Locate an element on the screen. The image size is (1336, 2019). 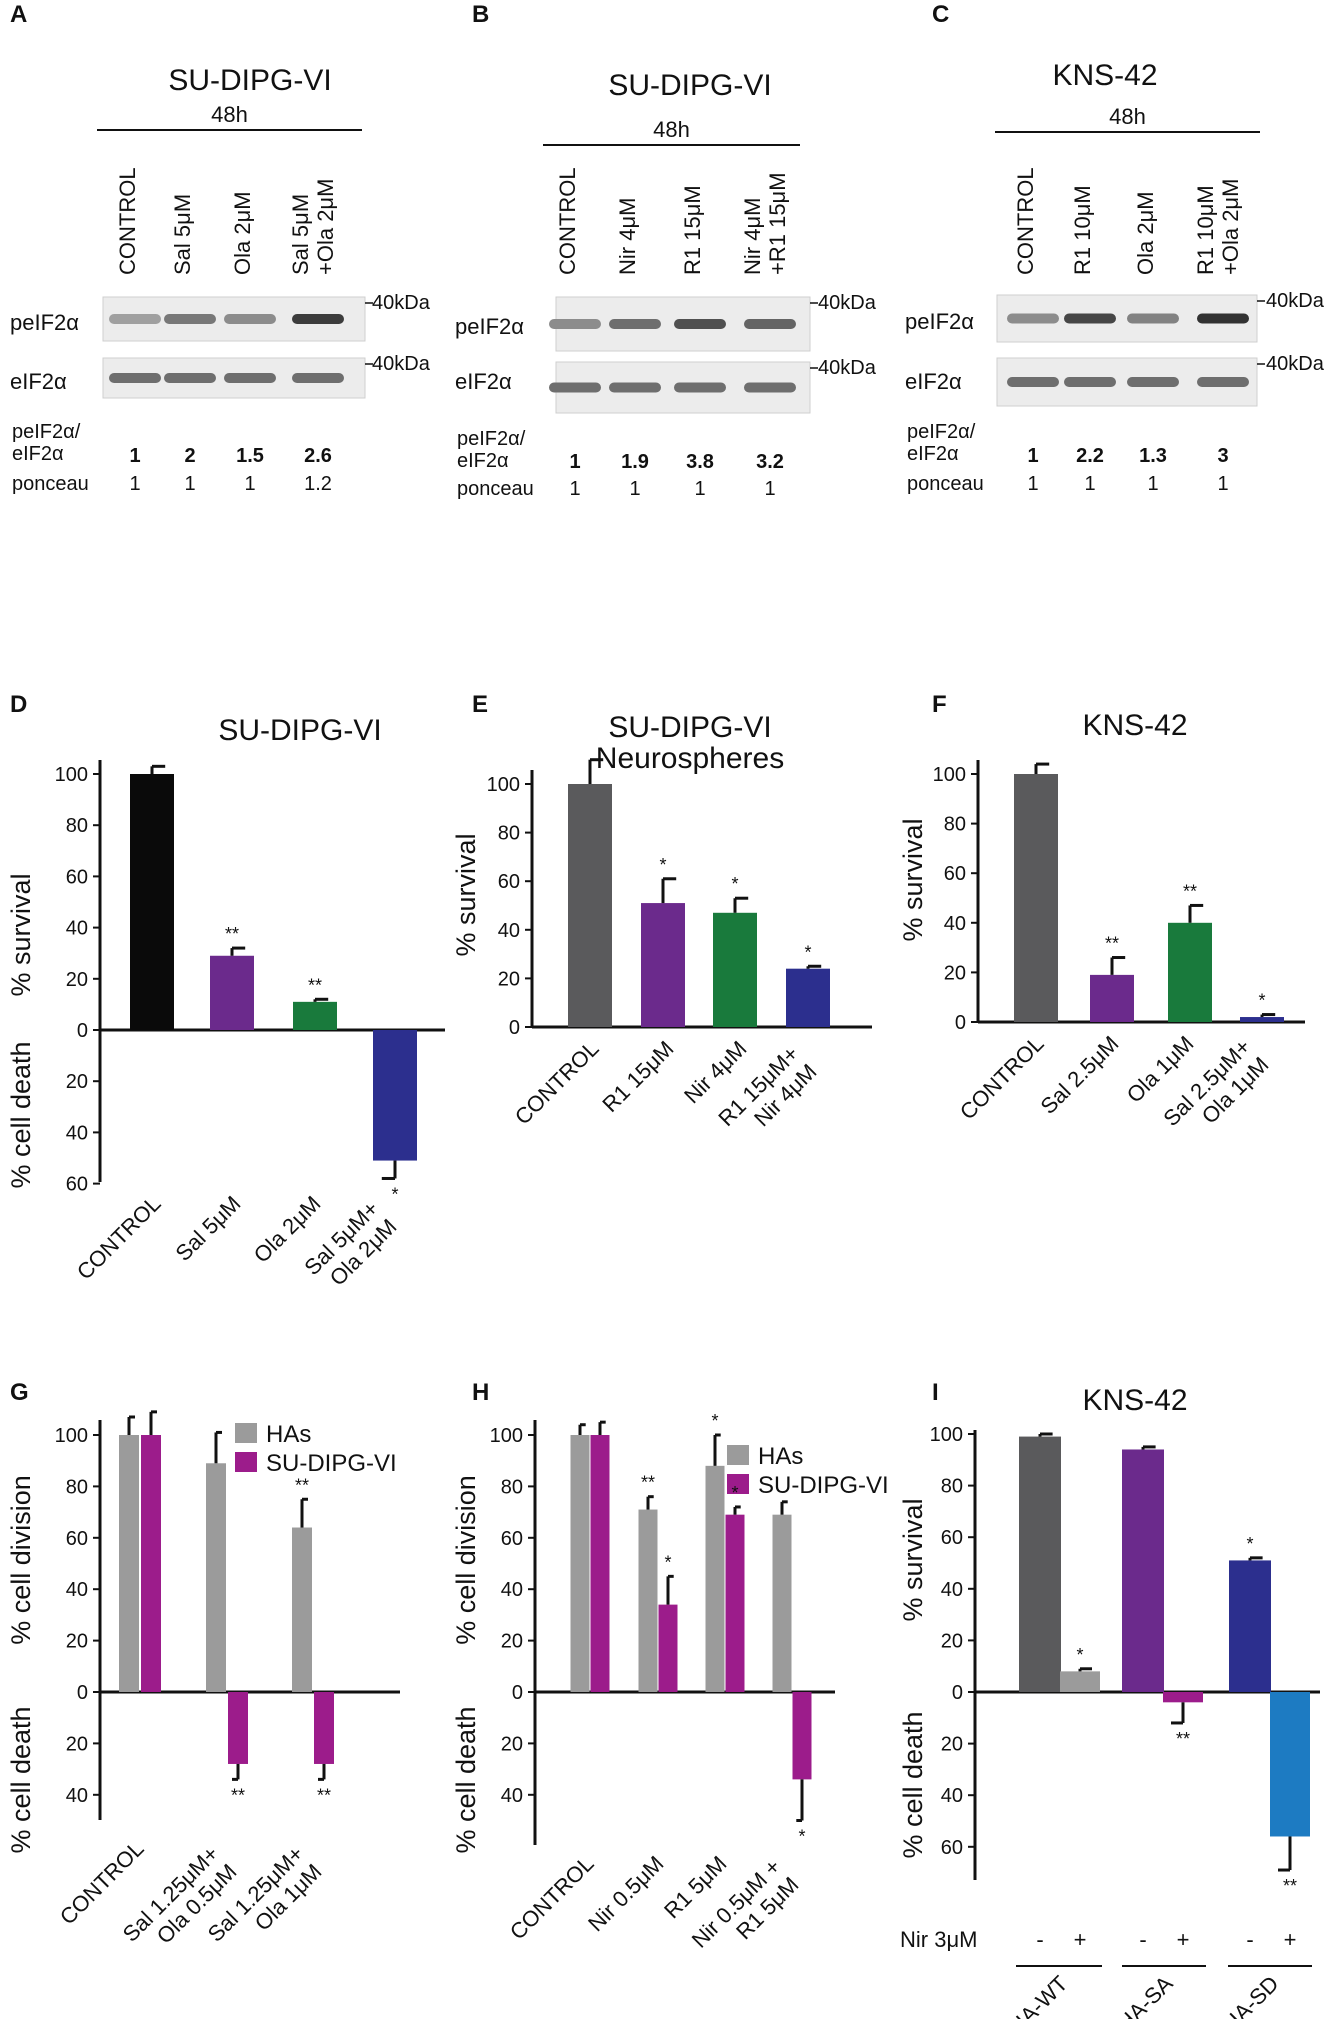
ratio-value: 1.5 is located at coordinates (250, 456).